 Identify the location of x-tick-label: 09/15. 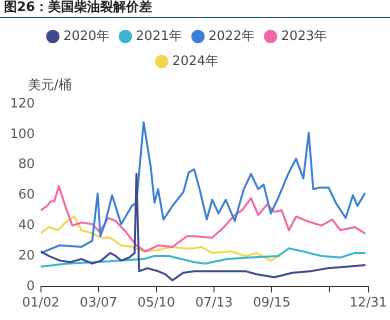
(271, 303).